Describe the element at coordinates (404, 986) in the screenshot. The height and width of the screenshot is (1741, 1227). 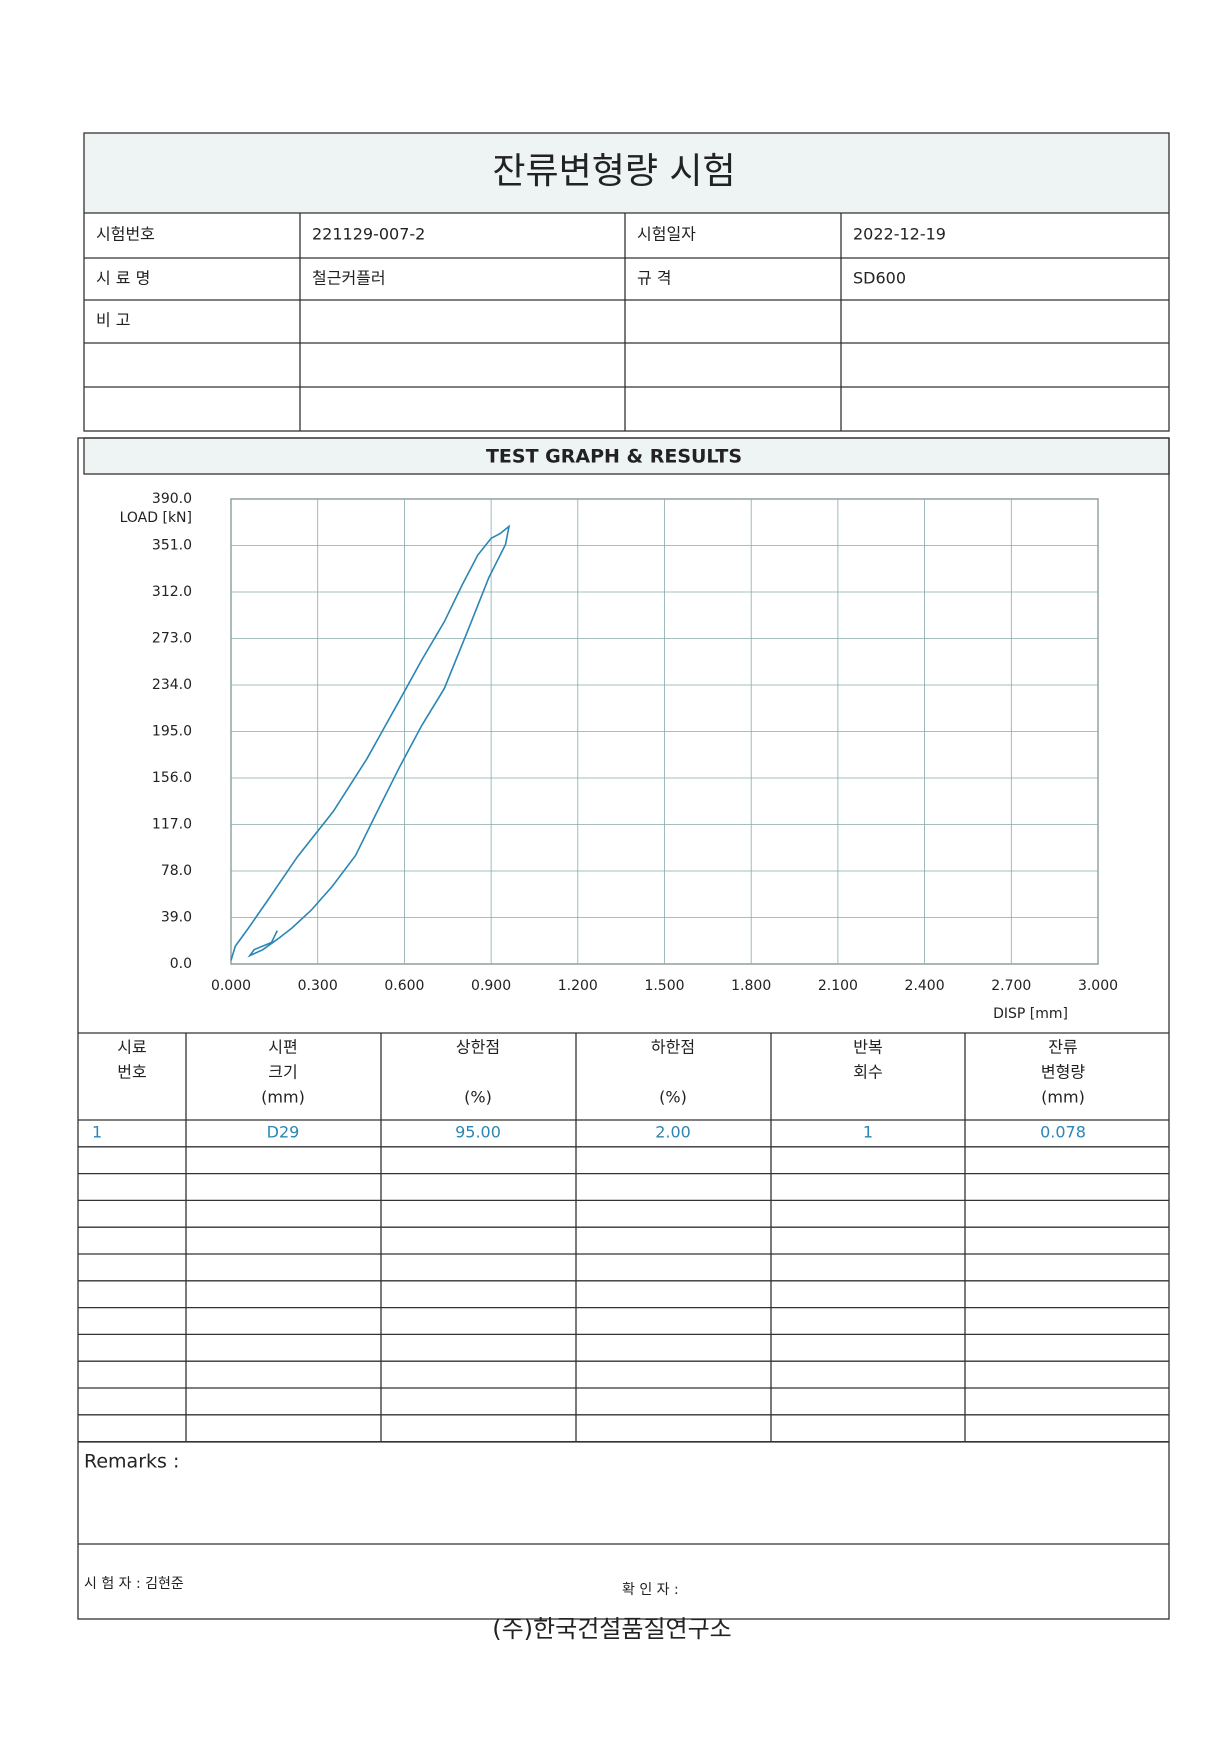
I see `x-tick-label: 0.600` at that location.